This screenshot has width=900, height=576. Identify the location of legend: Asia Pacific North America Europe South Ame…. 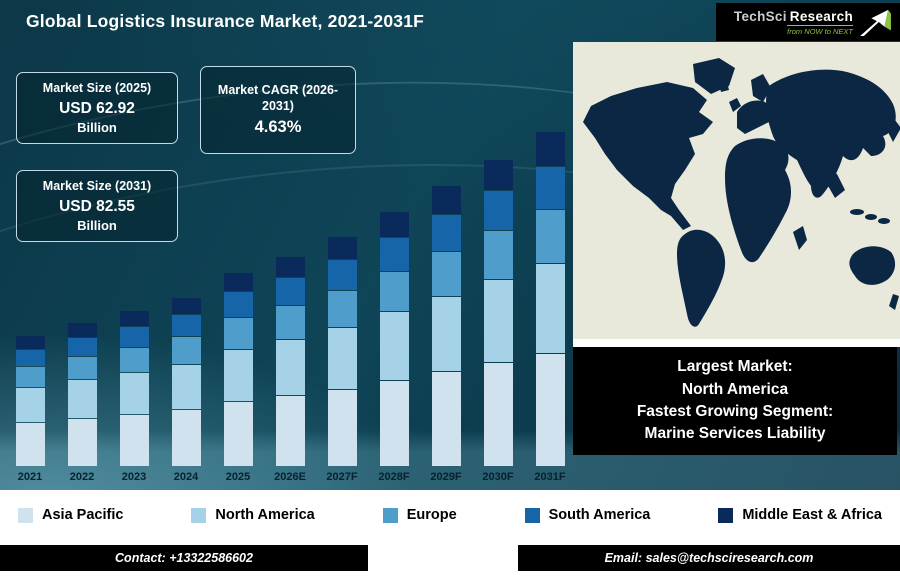
(450, 515).